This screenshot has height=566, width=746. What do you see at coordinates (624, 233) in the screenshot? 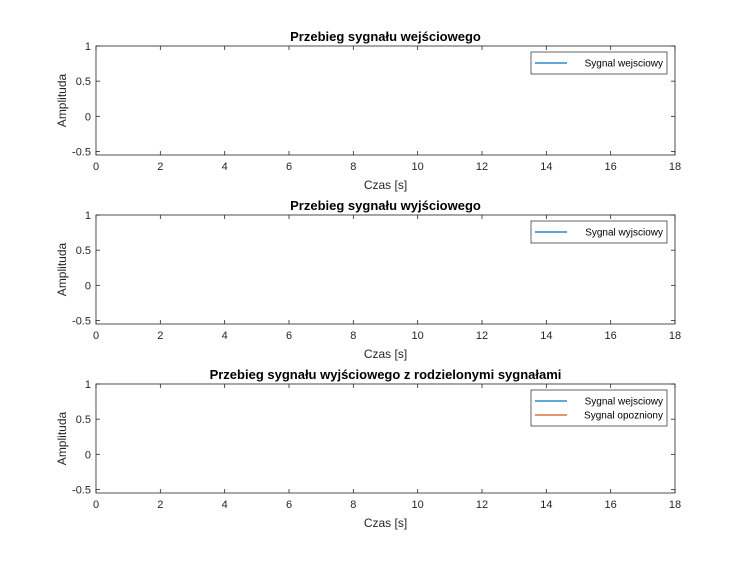
I see `legend-entry: Sygnal wyjsciowy` at bounding box center [624, 233].